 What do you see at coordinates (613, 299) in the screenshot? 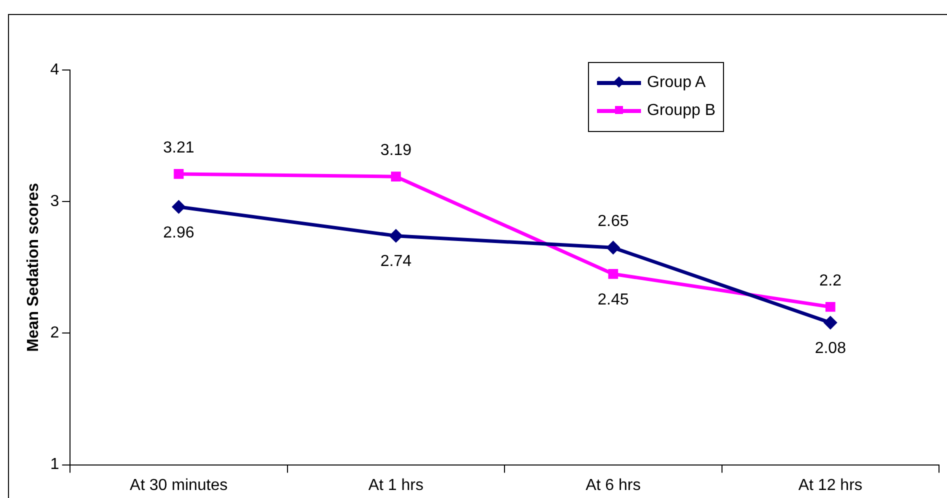
I see `data-label: 2.45` at bounding box center [613, 299].